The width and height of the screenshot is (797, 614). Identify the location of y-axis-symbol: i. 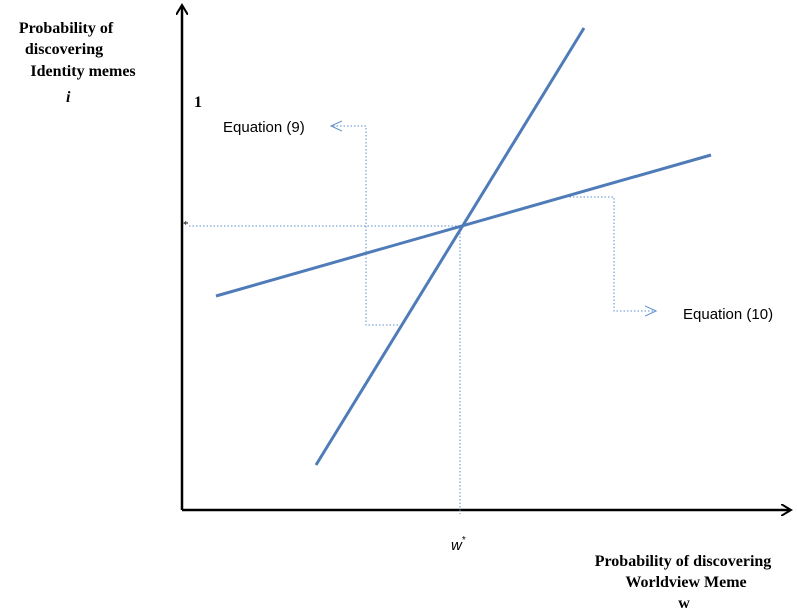
(68, 97).